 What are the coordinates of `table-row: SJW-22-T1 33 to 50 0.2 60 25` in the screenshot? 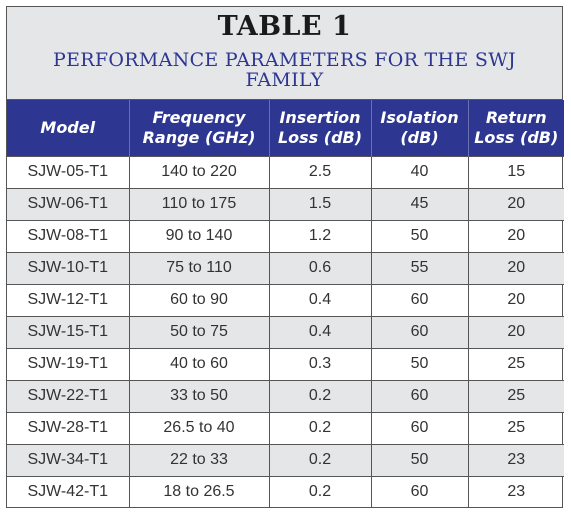 It's located at (285, 395).